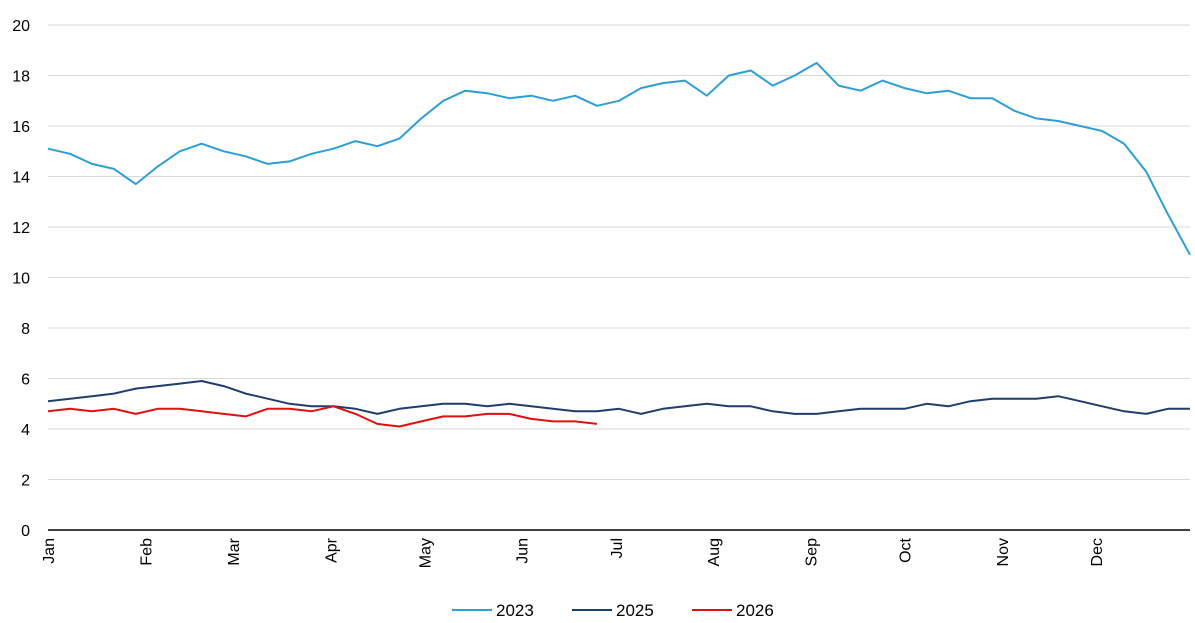 Image resolution: width=1195 pixels, height=623 pixels. What do you see at coordinates (21, 127) in the screenshot?
I see `y-tick-label: 16` at bounding box center [21, 127].